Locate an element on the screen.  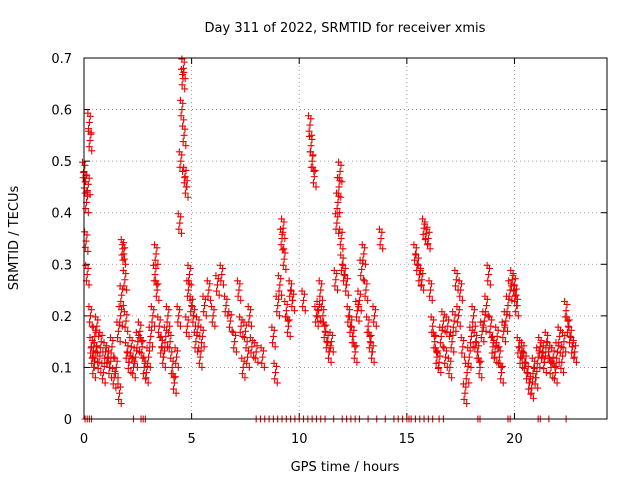
y-axis-label: SRMTID / TECUs is located at coordinates (14, 238).